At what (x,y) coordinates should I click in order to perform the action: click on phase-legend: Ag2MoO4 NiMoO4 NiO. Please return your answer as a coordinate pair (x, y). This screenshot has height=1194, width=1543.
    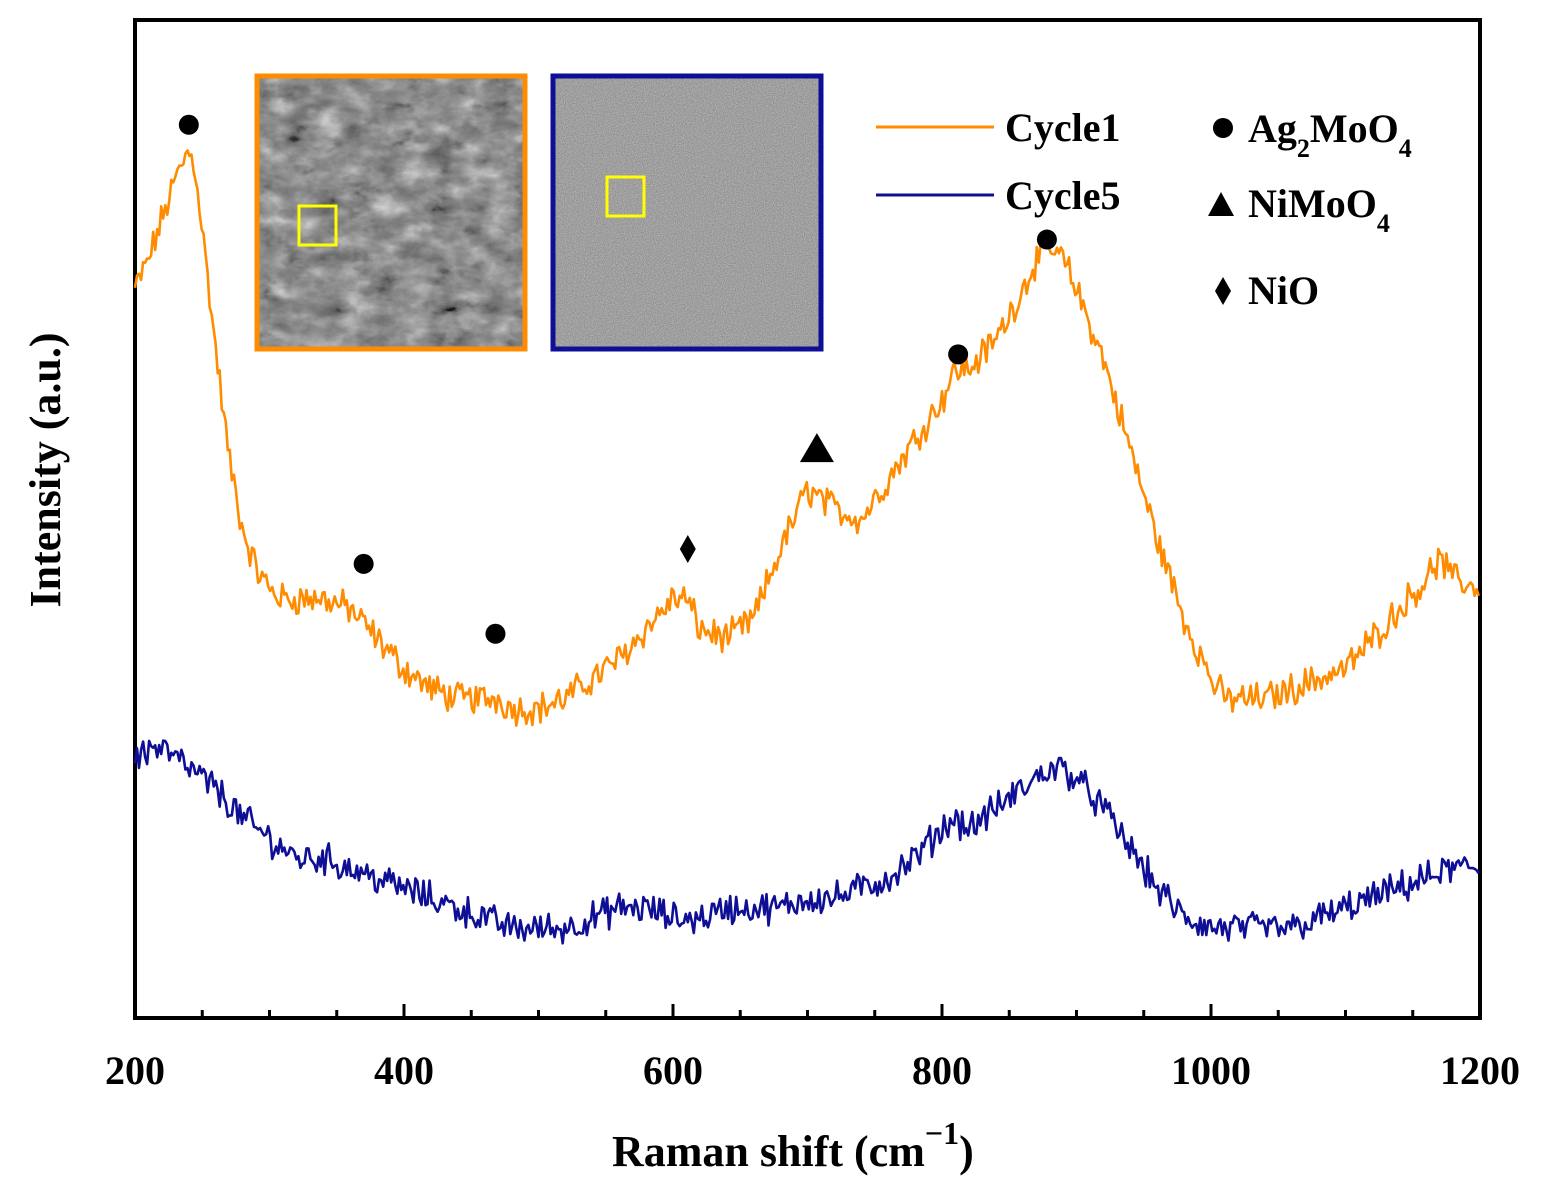
    Looking at the image, I should click on (1310, 209).